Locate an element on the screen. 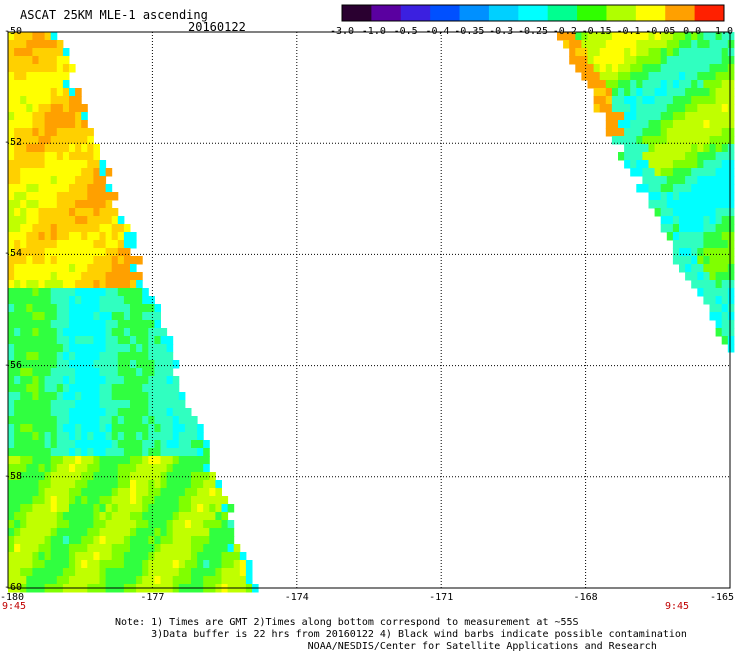  colorbar-tick-label: -0.4 is located at coordinates (437, 31).